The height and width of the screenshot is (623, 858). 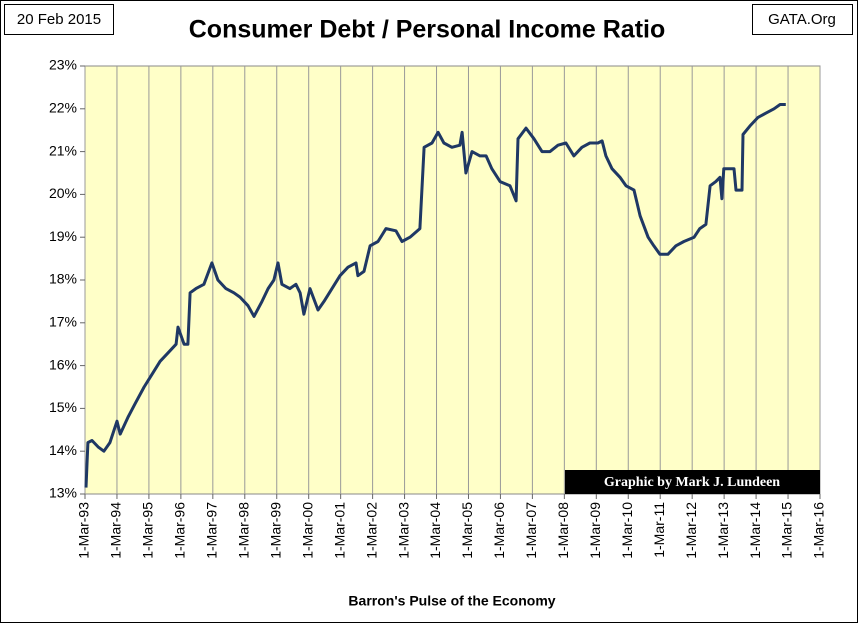 I want to click on y-tick-label: 14%, so click(x=63, y=450).